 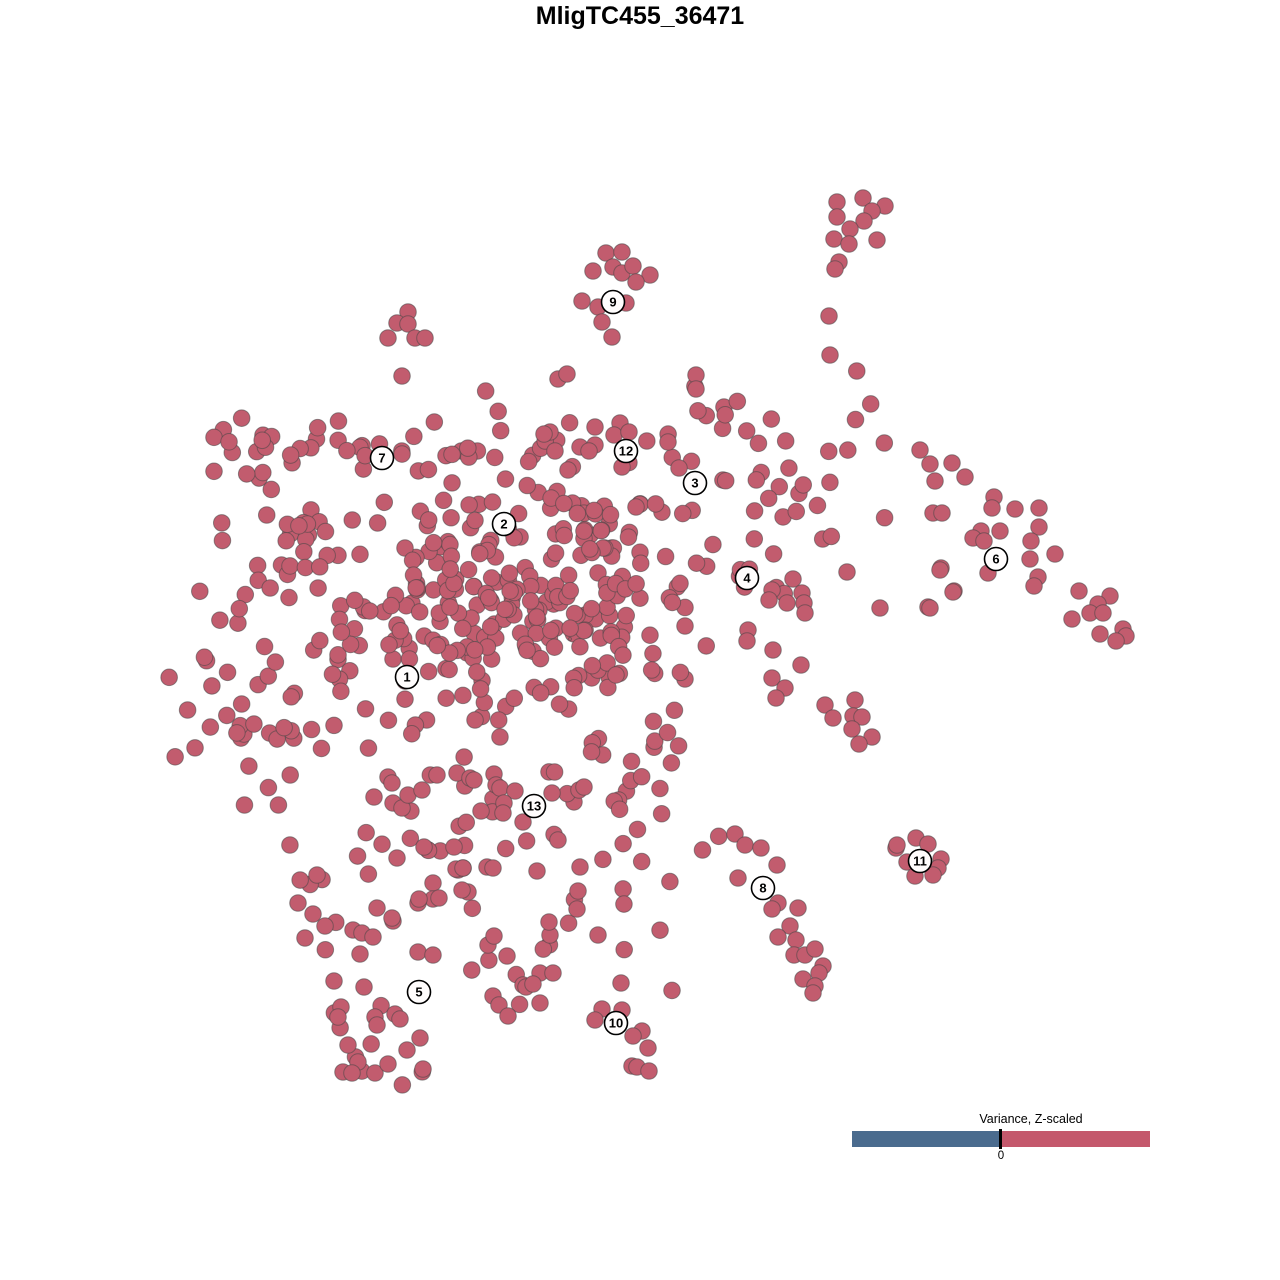 I want to click on legend-zero-label: 0, so click(x=1001, y=1156).